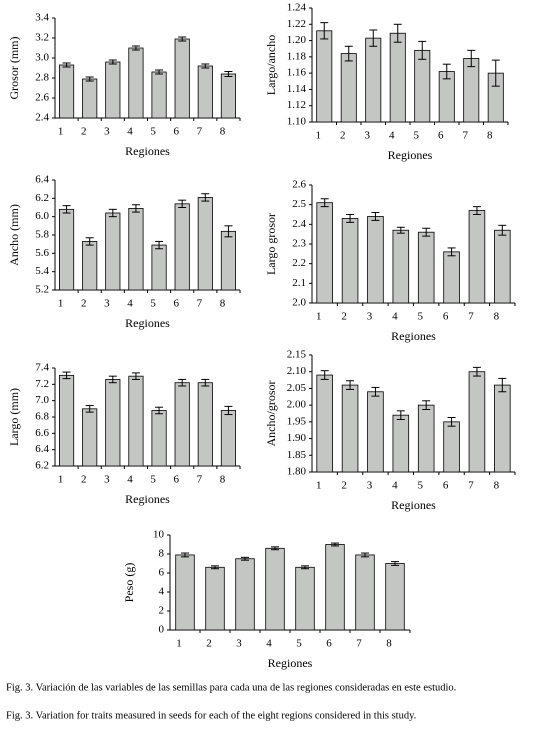  What do you see at coordinates (162, 554) in the screenshot?
I see `y-tick-label: 8` at bounding box center [162, 554].